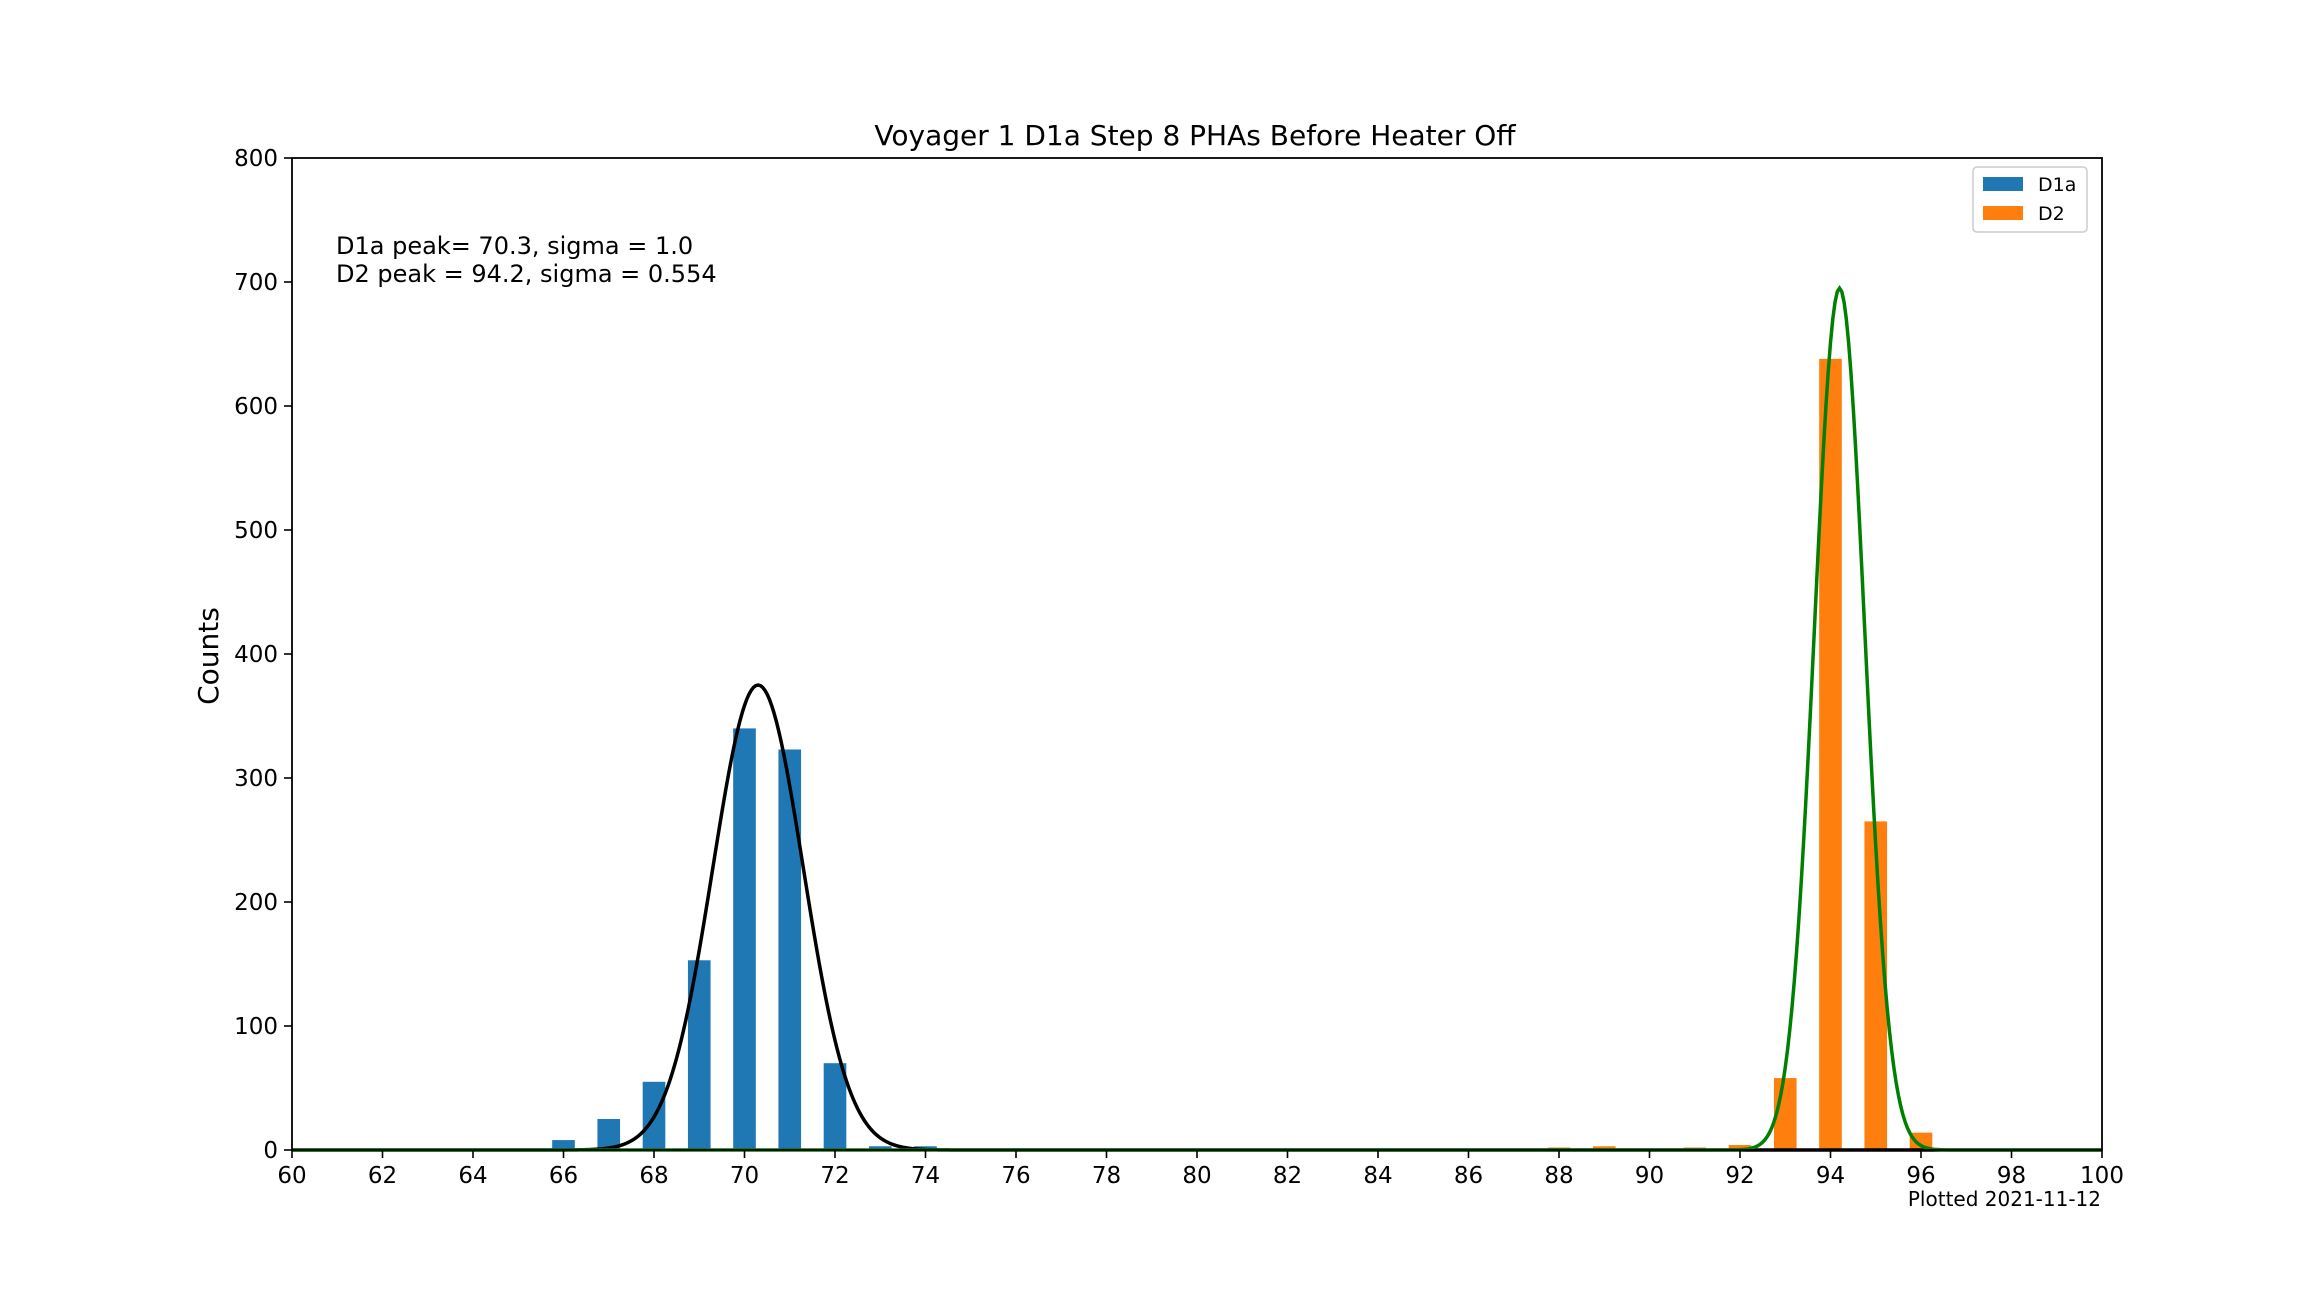 This screenshot has width=2304, height=1296. What do you see at coordinates (1287, 1176) in the screenshot?
I see `x-tick-label: 82` at bounding box center [1287, 1176].